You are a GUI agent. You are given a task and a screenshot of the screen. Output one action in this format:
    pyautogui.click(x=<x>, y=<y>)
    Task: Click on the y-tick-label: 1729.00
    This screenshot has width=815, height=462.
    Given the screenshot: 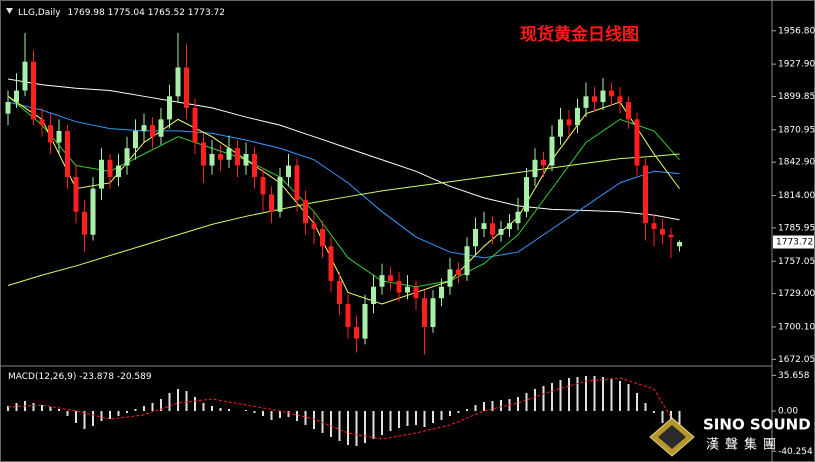 What is the action you would take?
    pyautogui.click(x=796, y=294)
    